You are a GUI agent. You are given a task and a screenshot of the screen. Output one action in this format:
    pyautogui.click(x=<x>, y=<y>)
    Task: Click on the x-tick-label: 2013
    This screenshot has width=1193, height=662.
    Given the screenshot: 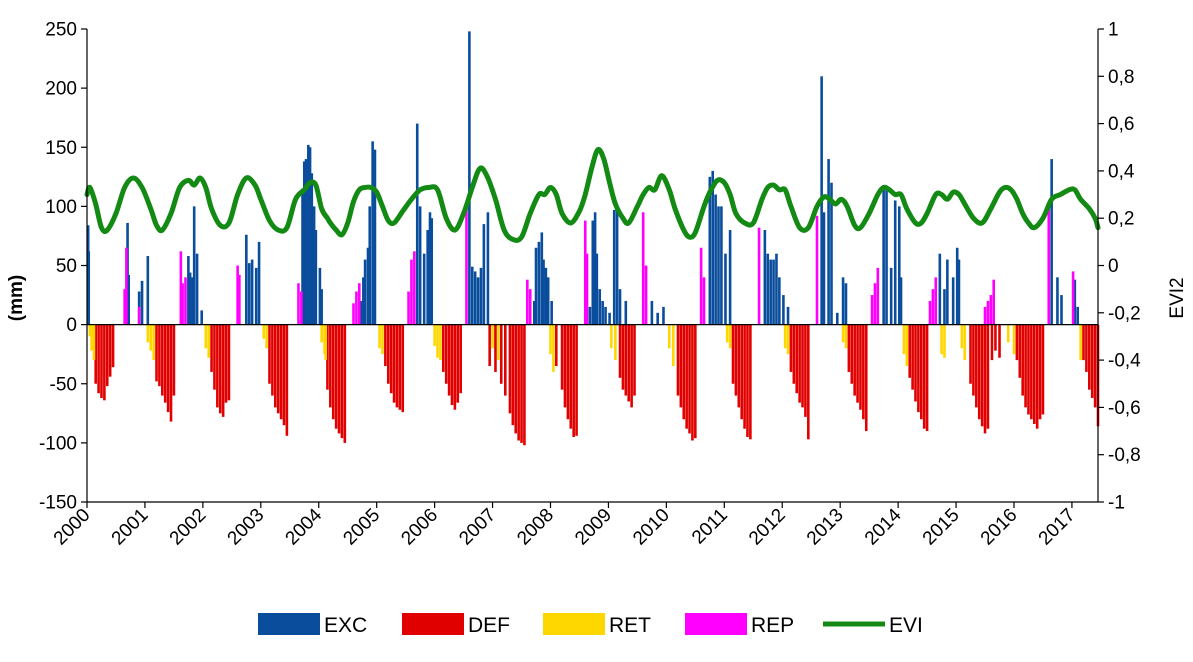 What is the action you would take?
    pyautogui.click(x=825, y=527)
    